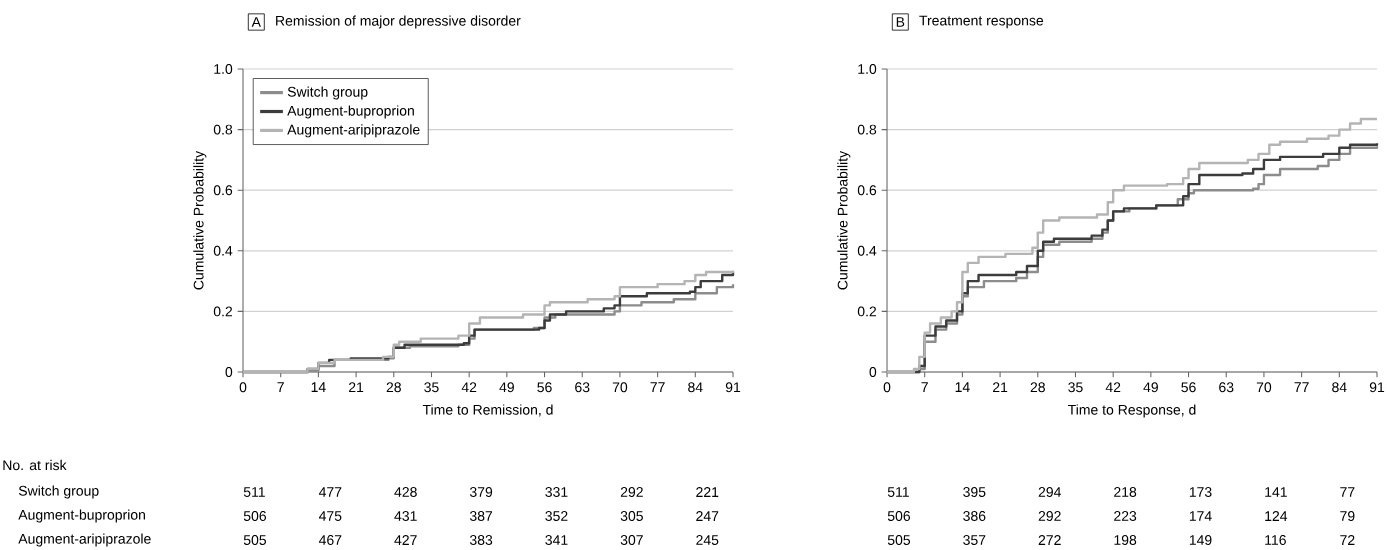  Describe the element at coordinates (981, 22) in the screenshot. I see `chart-title: Treatment response` at that location.